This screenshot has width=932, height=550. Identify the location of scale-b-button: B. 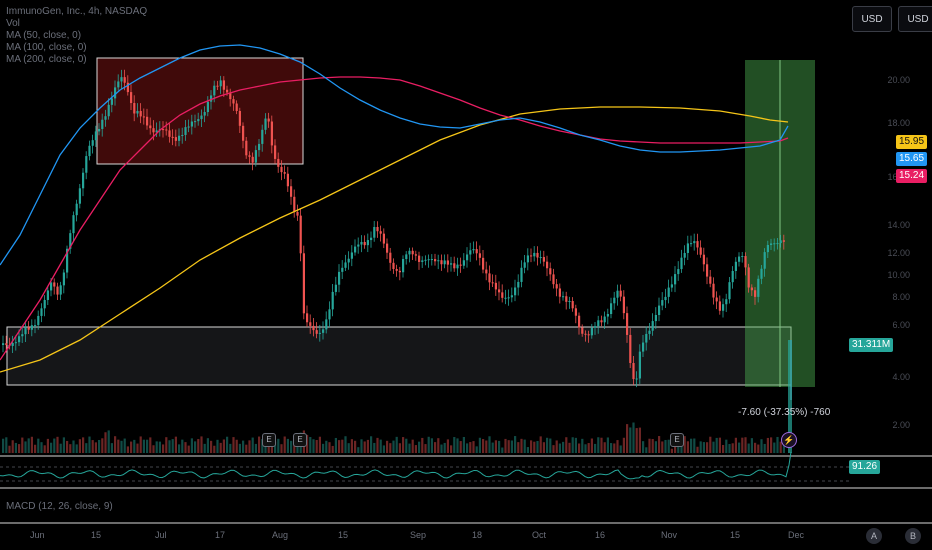
(913, 536).